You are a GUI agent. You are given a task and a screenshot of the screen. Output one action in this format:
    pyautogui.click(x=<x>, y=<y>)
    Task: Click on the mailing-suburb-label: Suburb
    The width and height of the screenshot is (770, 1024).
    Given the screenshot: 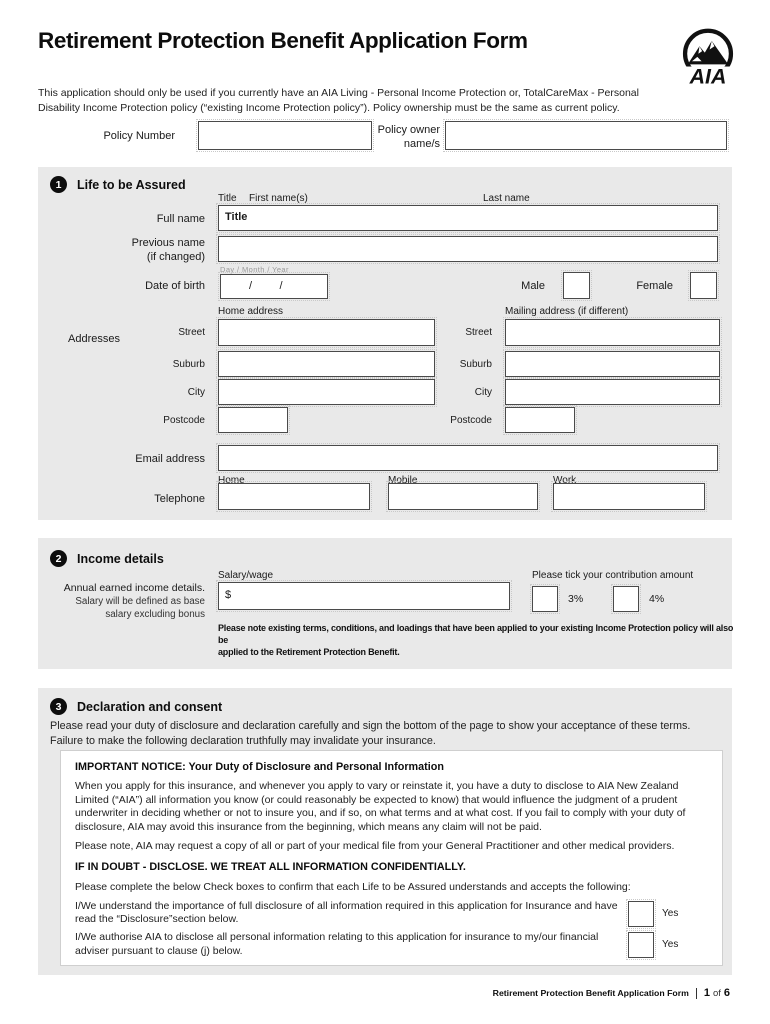 What is the action you would take?
    pyautogui.click(x=475, y=364)
    